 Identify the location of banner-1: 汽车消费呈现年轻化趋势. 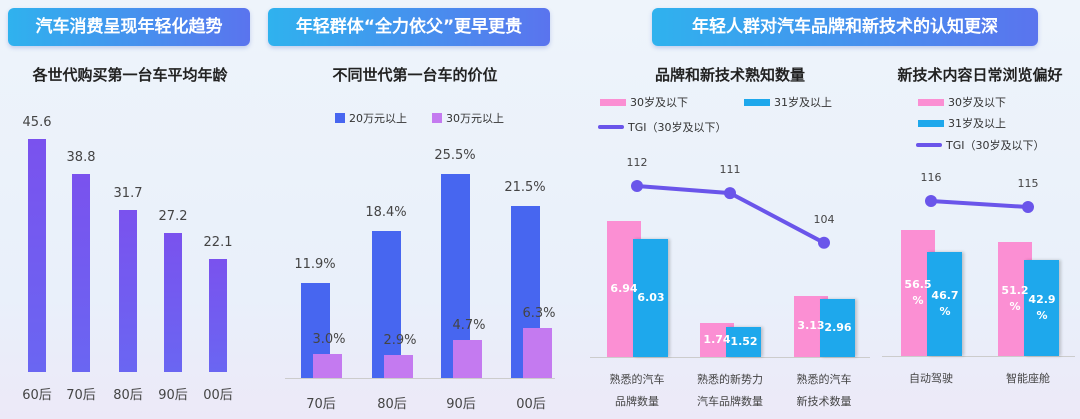
(129, 27).